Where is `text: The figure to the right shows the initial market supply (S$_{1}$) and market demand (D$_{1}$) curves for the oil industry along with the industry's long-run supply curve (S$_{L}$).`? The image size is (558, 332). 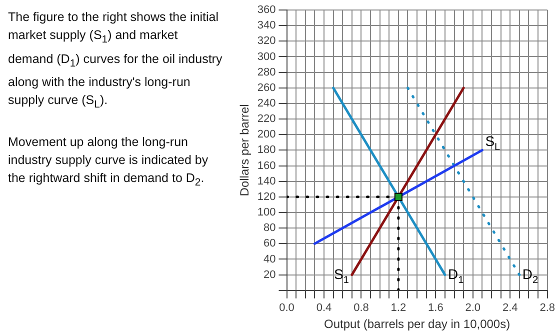
text: The figure to the right shows the initial market supply (S$_{1}$) and market demand (D$_{1}$) curves for the oil industry along with the industry's long-run supply curve (S$_{L}$). is located at coordinates (115, 60).